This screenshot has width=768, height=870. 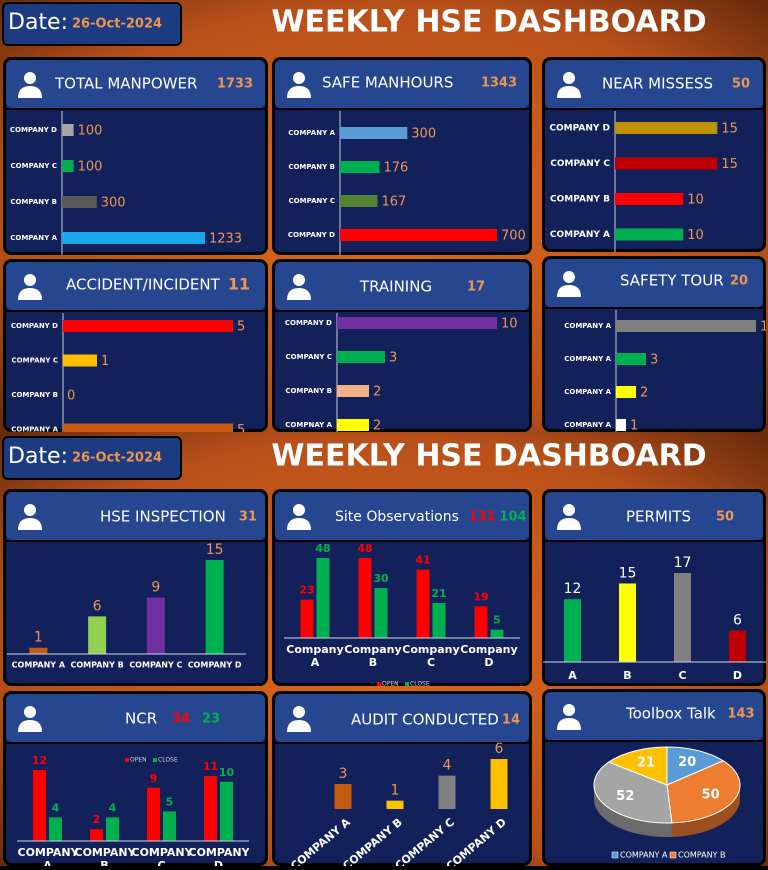 What do you see at coordinates (711, 794) in the screenshot?
I see `value-label: 50` at bounding box center [711, 794].